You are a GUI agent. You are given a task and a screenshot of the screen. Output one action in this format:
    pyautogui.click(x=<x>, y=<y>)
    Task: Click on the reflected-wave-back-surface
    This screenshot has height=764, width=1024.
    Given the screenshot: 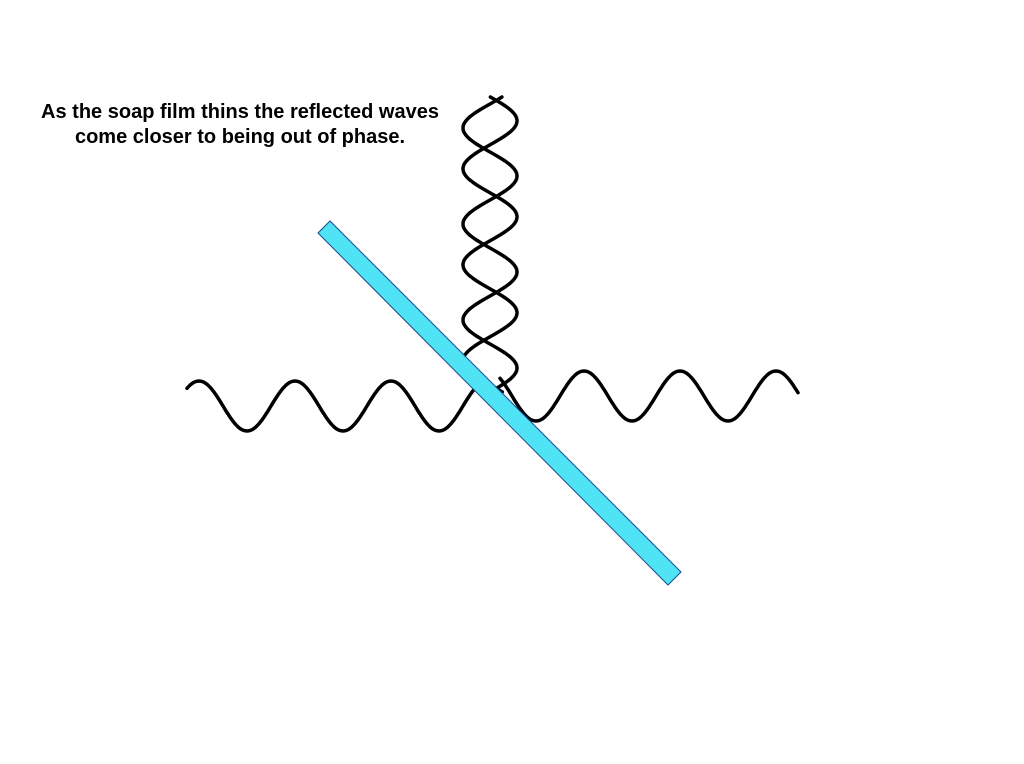 What is the action you would take?
    pyautogui.click(x=490, y=244)
    